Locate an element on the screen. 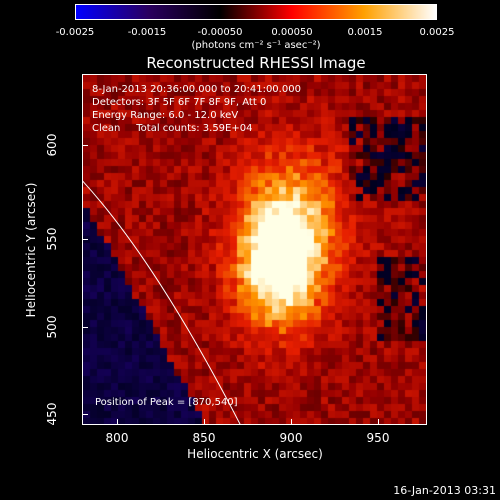  x-axis-label: Heliocentric X (arcsec) is located at coordinates (255, 454).